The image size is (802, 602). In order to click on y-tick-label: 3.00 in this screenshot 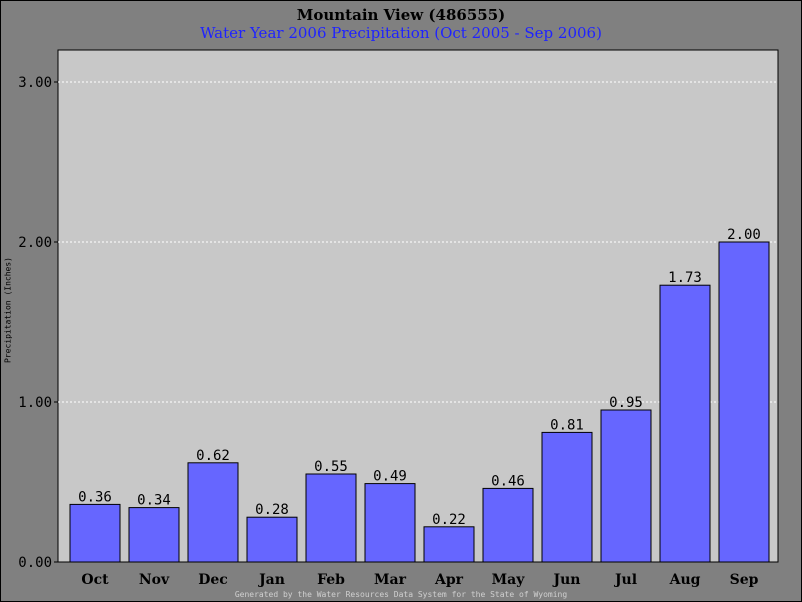, I will do `click(35, 83)`.